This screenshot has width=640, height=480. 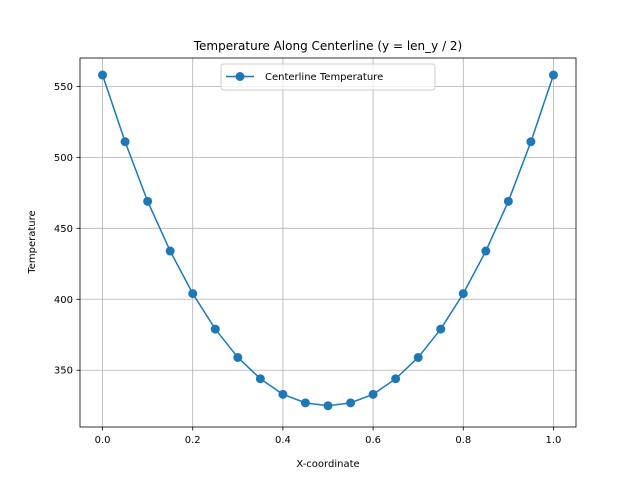 I want to click on y-axis-label: Temperature, so click(x=32, y=242).